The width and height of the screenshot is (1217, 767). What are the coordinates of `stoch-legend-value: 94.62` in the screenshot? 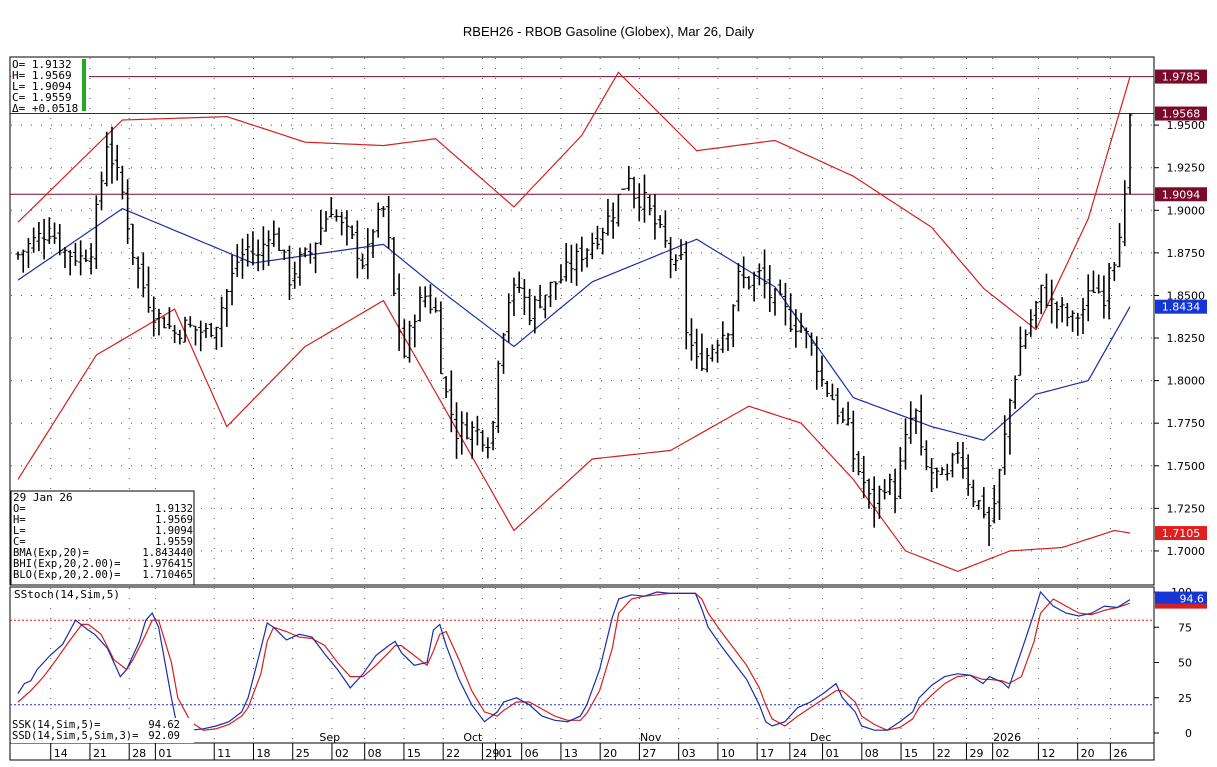 It's located at (164, 725).